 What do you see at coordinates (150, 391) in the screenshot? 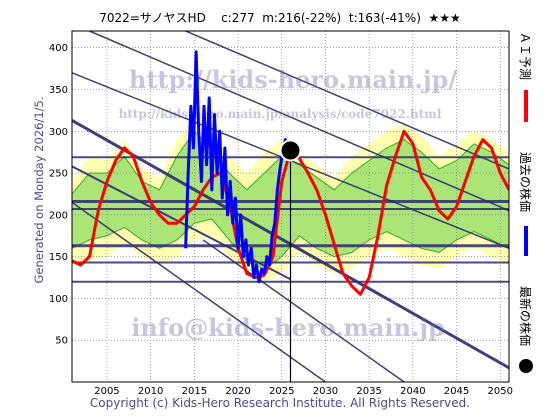
I see `x-tick-label: 2010` at bounding box center [150, 391].